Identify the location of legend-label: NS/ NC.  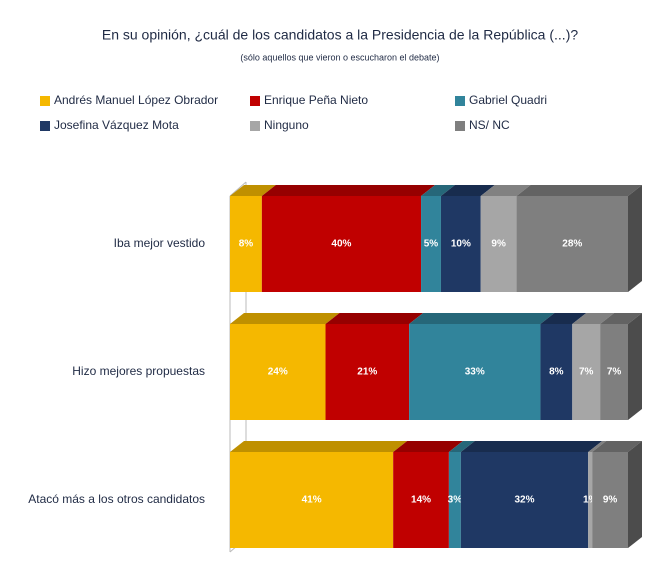
(489, 125).